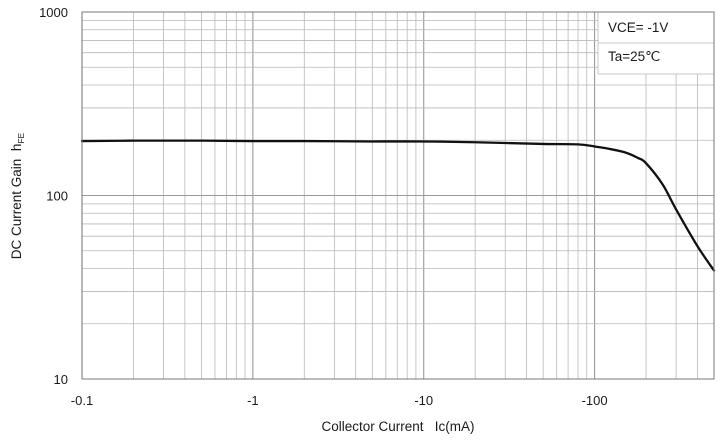 The height and width of the screenshot is (441, 724). I want to click on x-axis-unit: Ic(mA), so click(455, 426).